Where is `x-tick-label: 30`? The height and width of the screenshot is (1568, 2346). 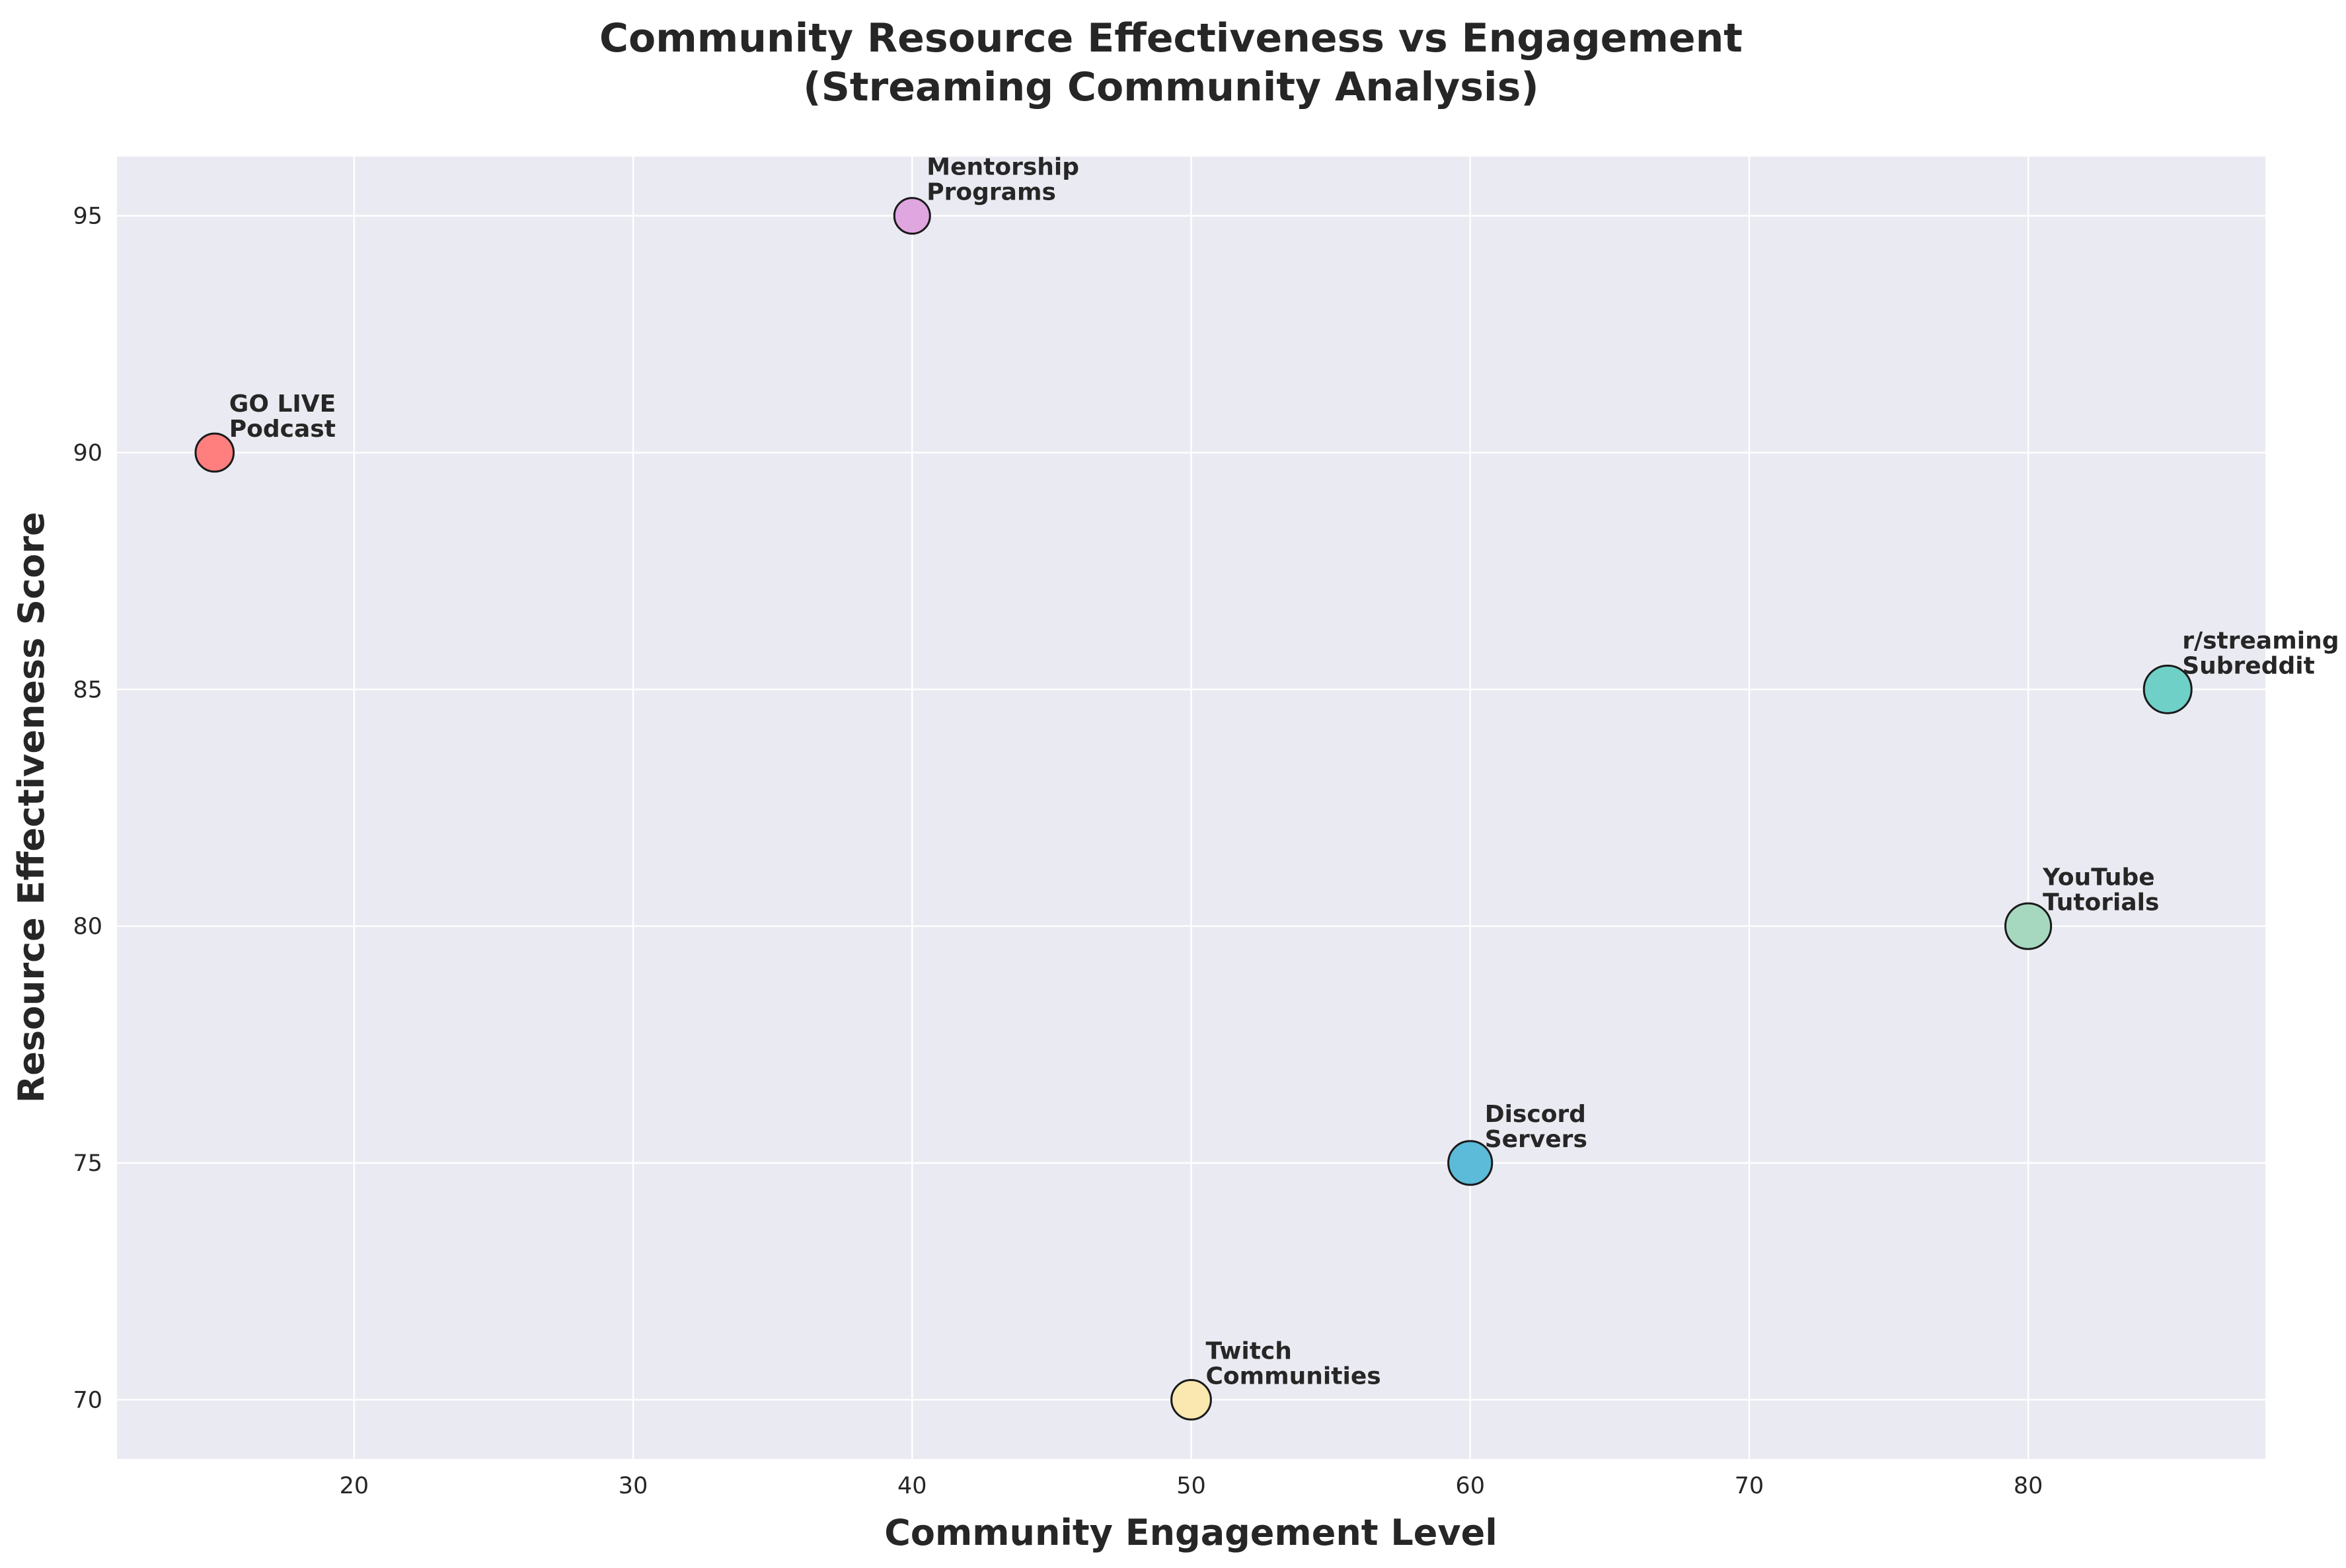
x-tick-label: 30 is located at coordinates (634, 1486).